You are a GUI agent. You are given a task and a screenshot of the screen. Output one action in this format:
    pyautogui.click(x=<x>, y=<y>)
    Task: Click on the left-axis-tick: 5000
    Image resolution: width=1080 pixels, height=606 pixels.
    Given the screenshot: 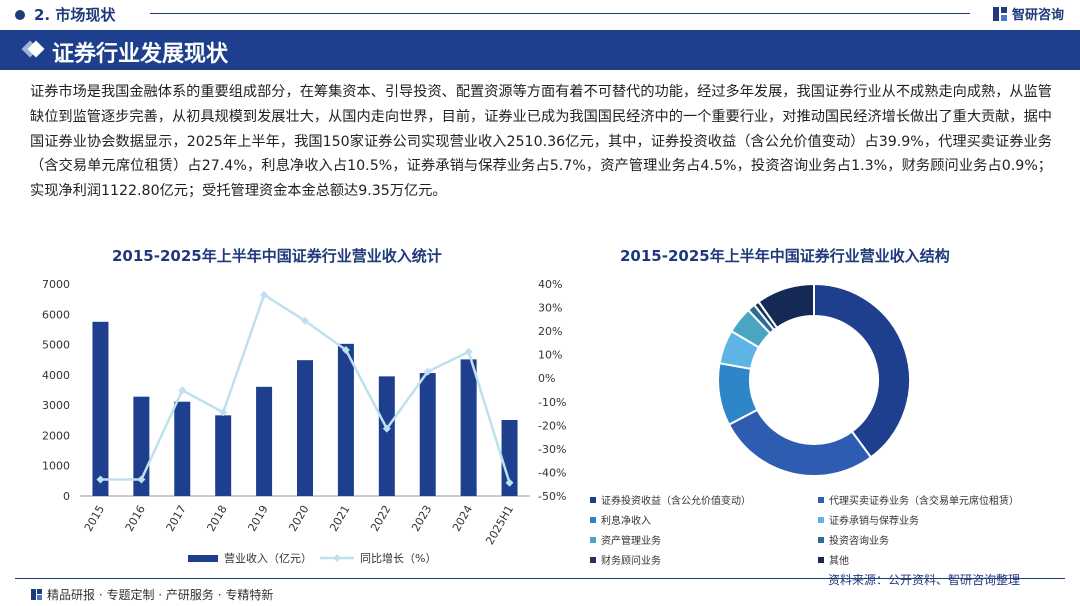 What is the action you would take?
    pyautogui.click(x=56, y=345)
    